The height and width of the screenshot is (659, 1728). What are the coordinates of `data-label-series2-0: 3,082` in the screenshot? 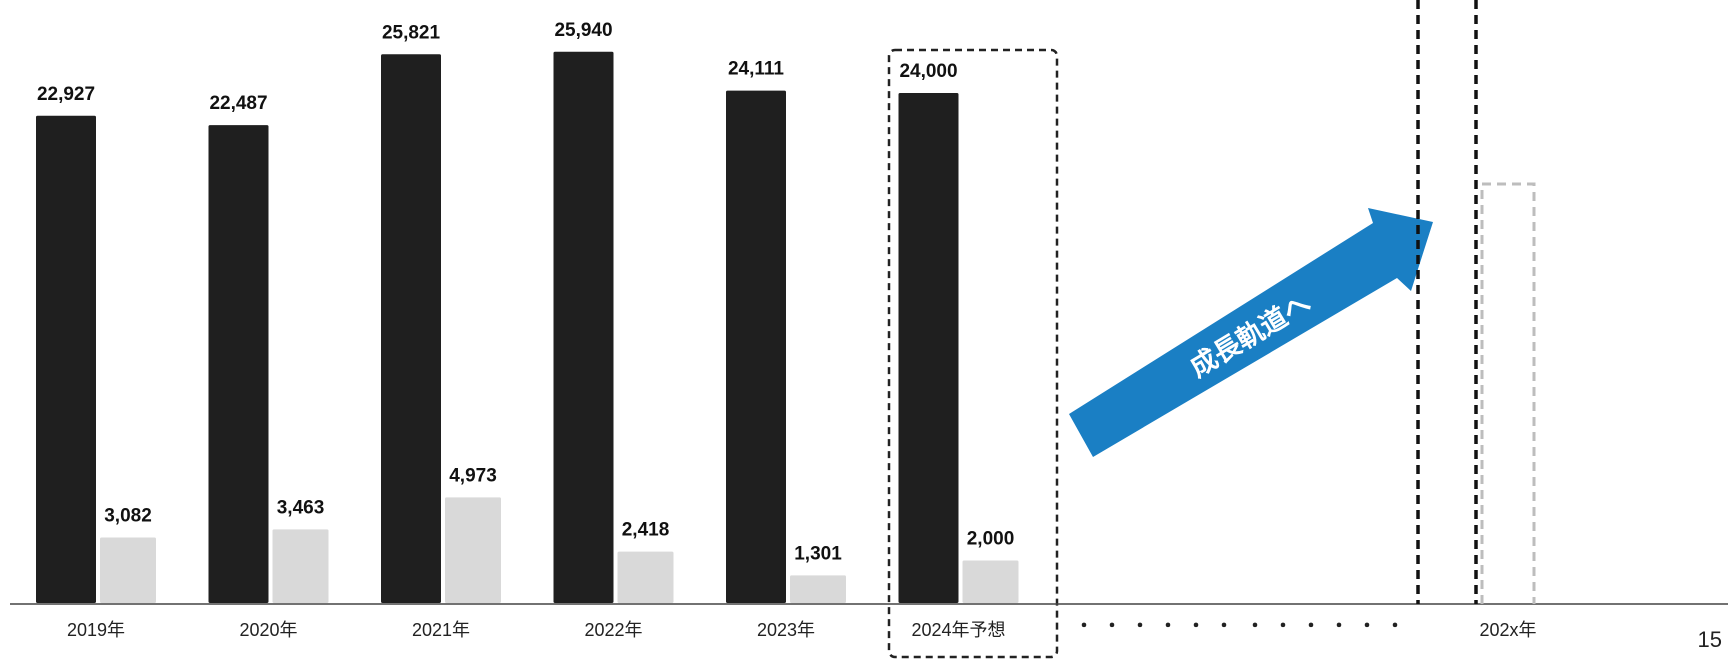 It's located at (128, 516).